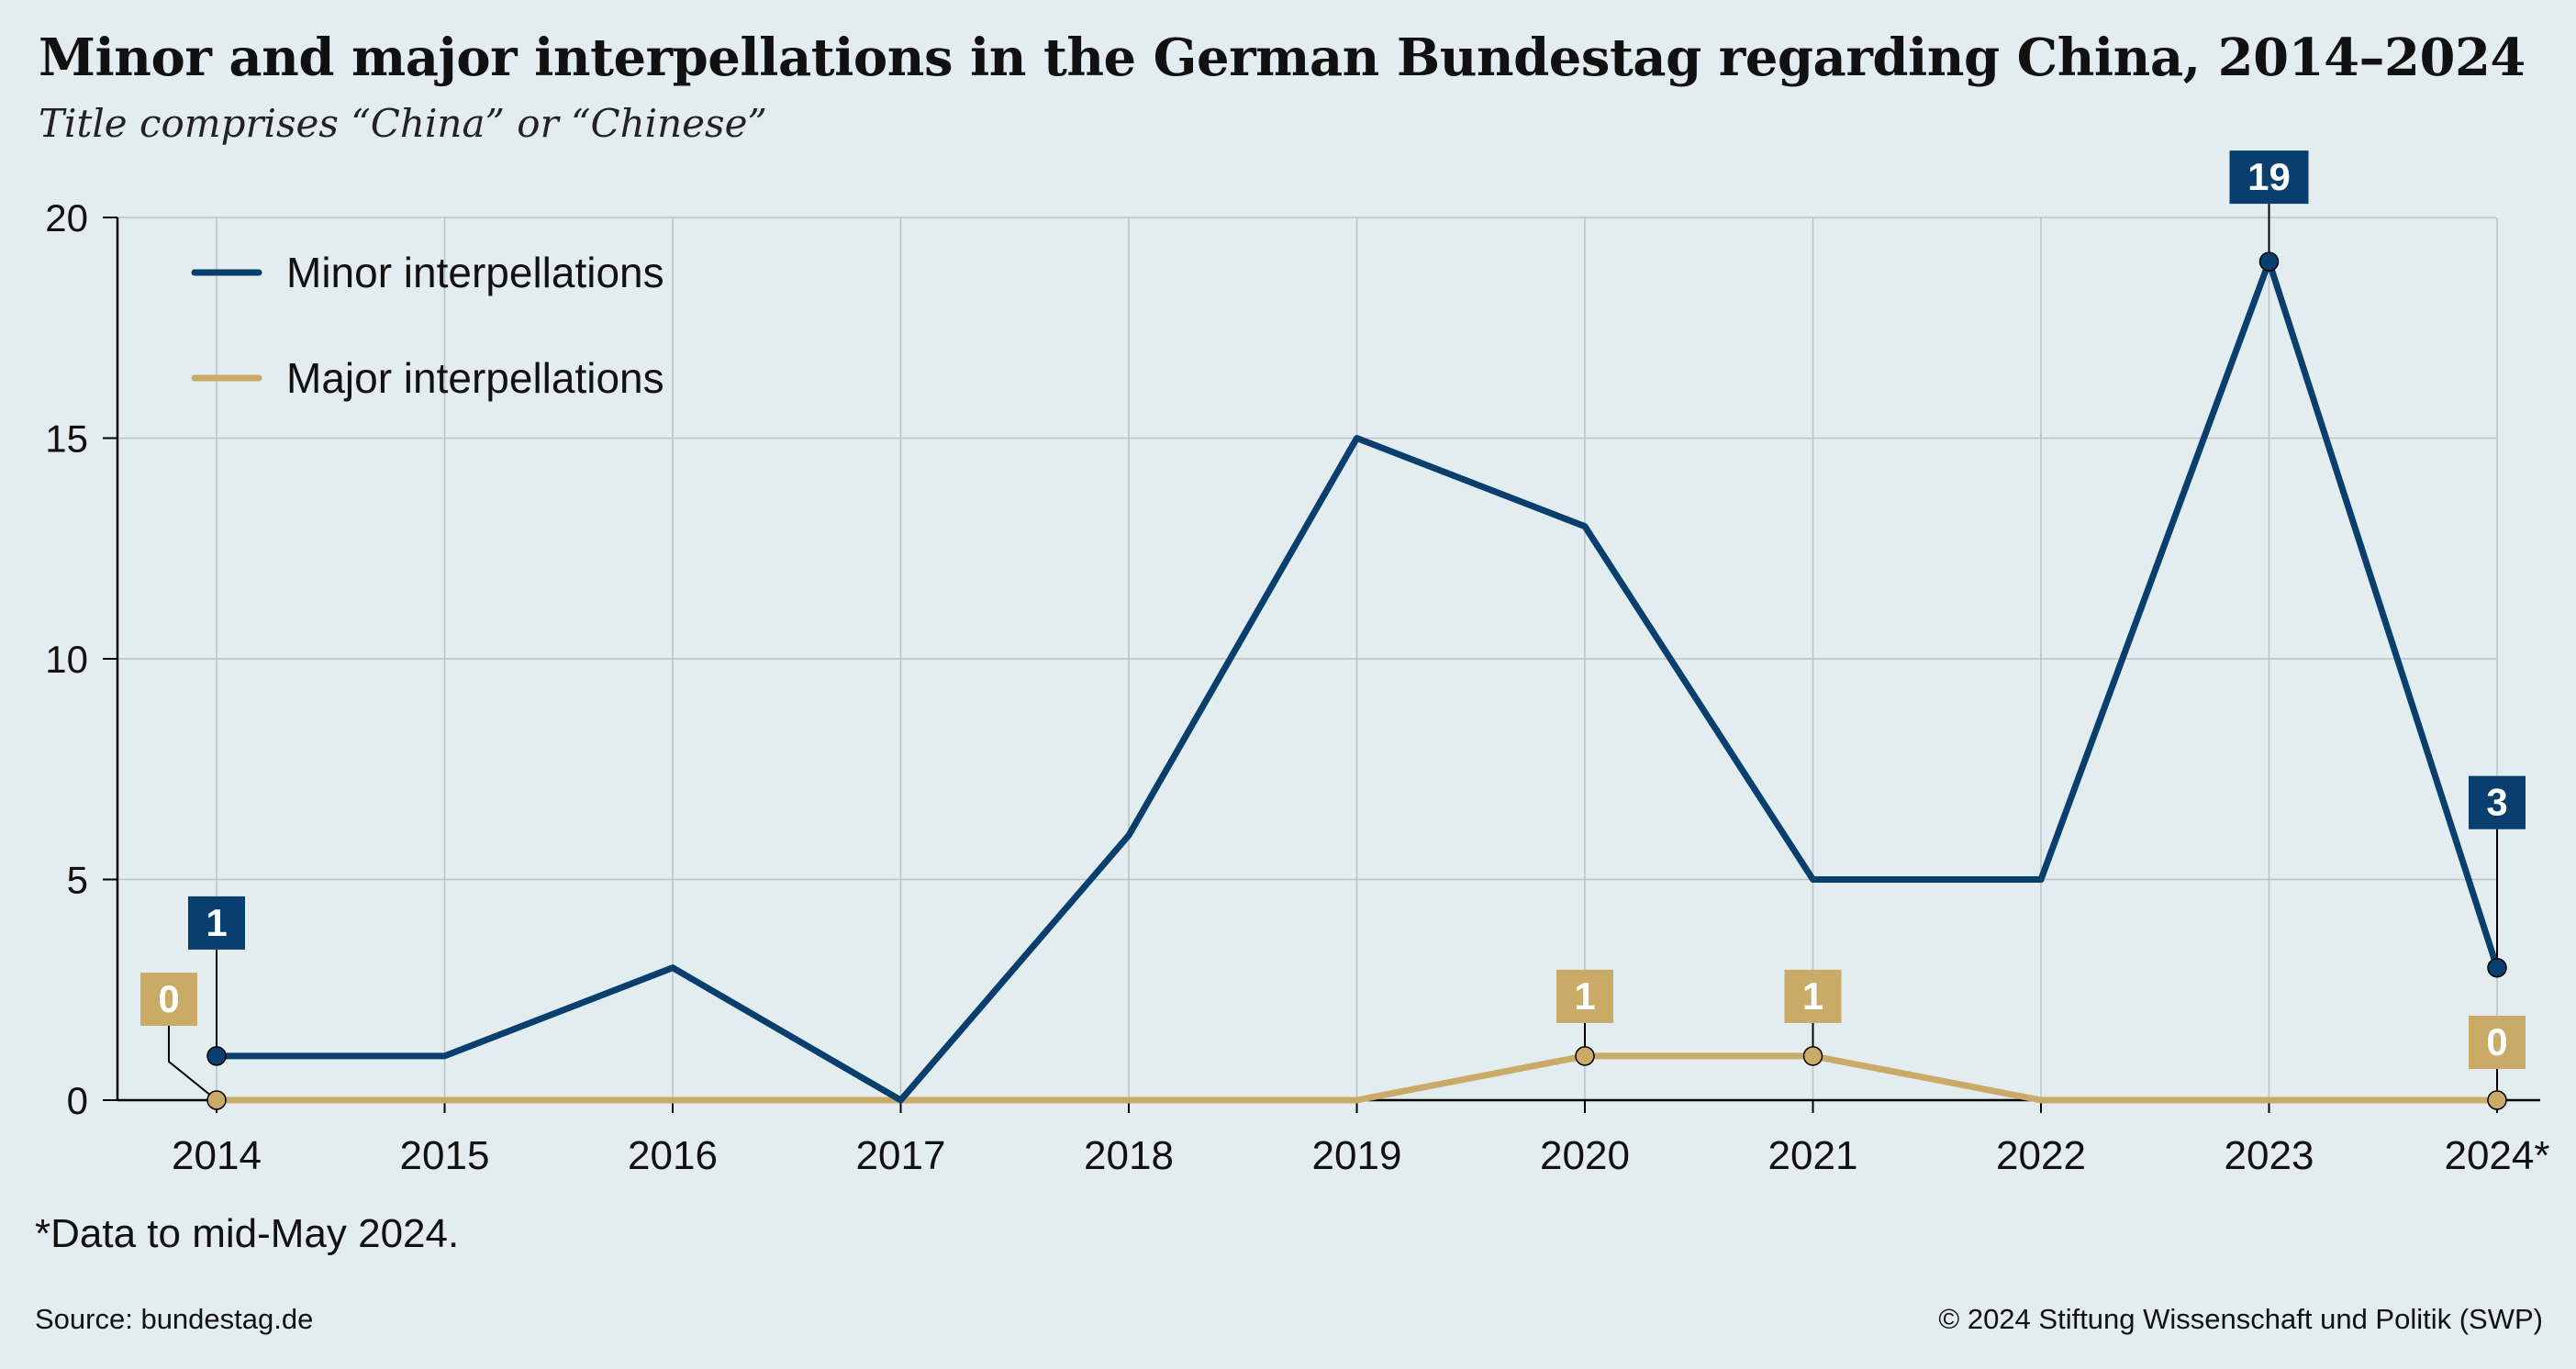  Describe the element at coordinates (77, 1100) in the screenshot. I see `y-tick-label: 0` at that location.